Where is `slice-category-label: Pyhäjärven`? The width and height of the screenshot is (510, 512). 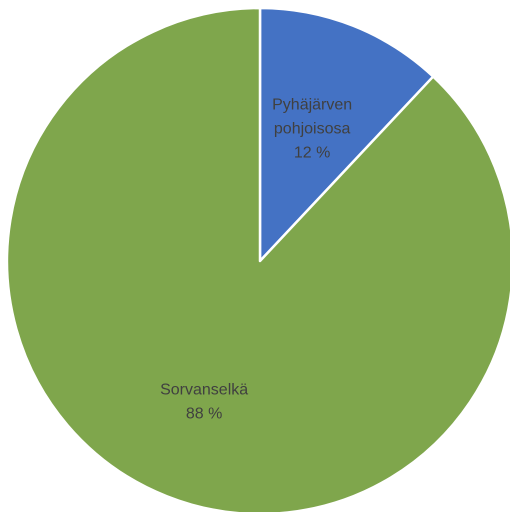 slice-category-label: Pyhäjärven is located at coordinates (312, 104).